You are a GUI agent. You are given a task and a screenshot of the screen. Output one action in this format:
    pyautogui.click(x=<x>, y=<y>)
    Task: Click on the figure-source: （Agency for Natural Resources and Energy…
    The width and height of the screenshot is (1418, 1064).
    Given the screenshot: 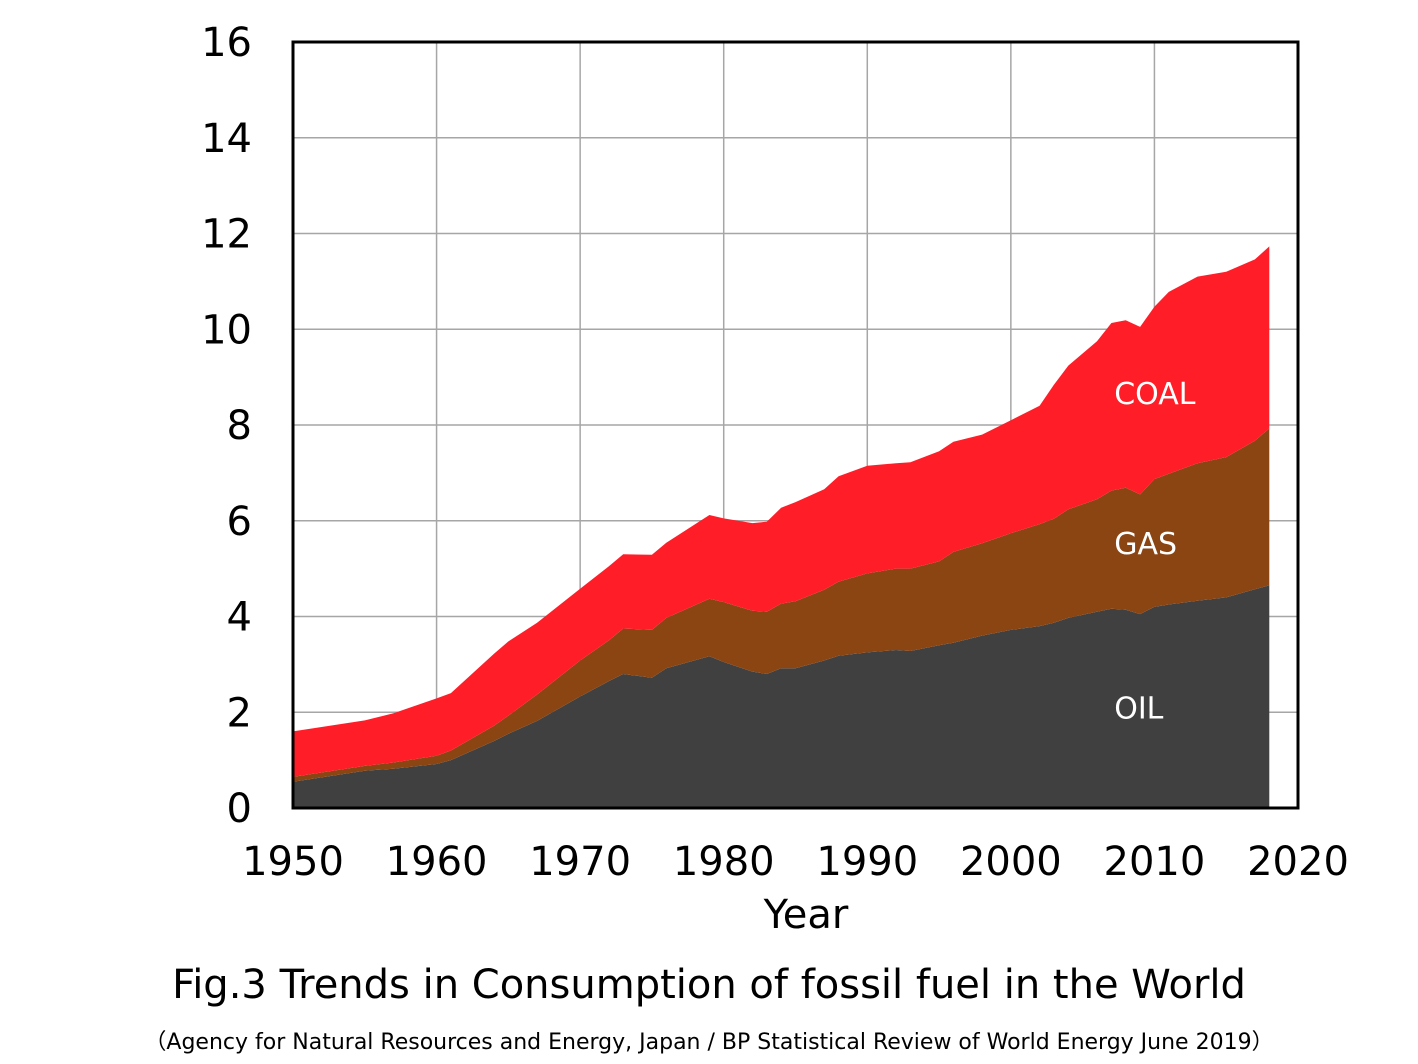 What is the action you would take?
    pyautogui.click(x=709, y=1042)
    